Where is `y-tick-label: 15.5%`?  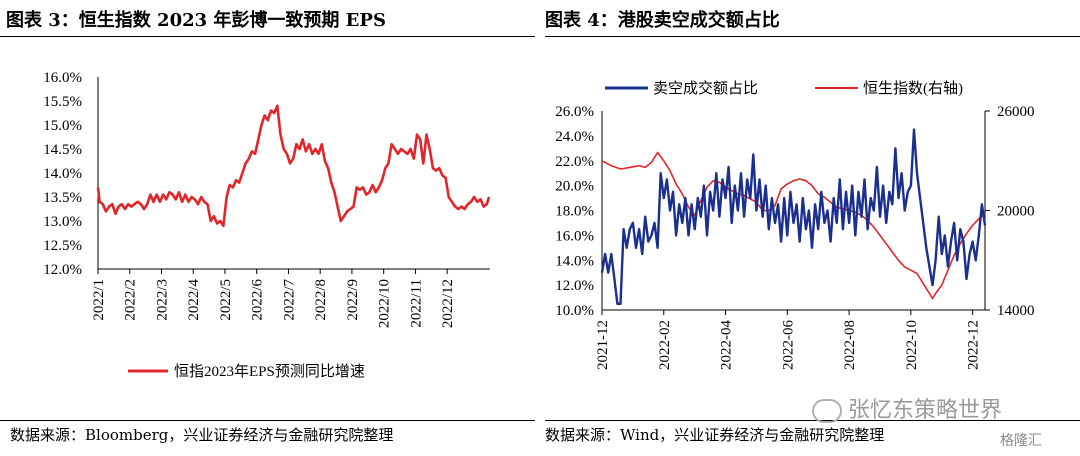 y-tick-label: 15.5% is located at coordinates (62, 102).